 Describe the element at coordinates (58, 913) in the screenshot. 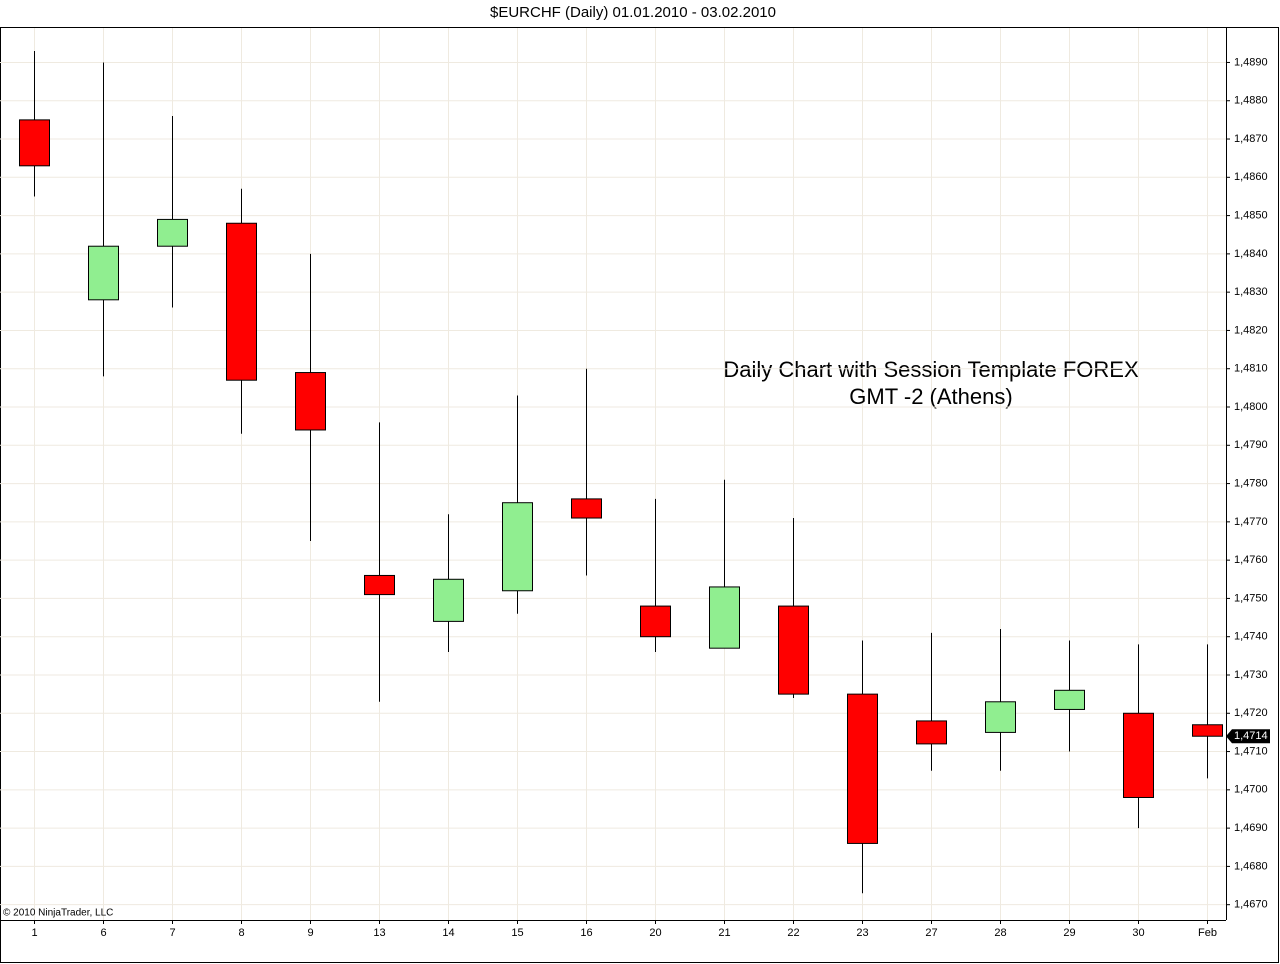

I see `copyright: © 2010 NinjaTrader, LLC` at that location.